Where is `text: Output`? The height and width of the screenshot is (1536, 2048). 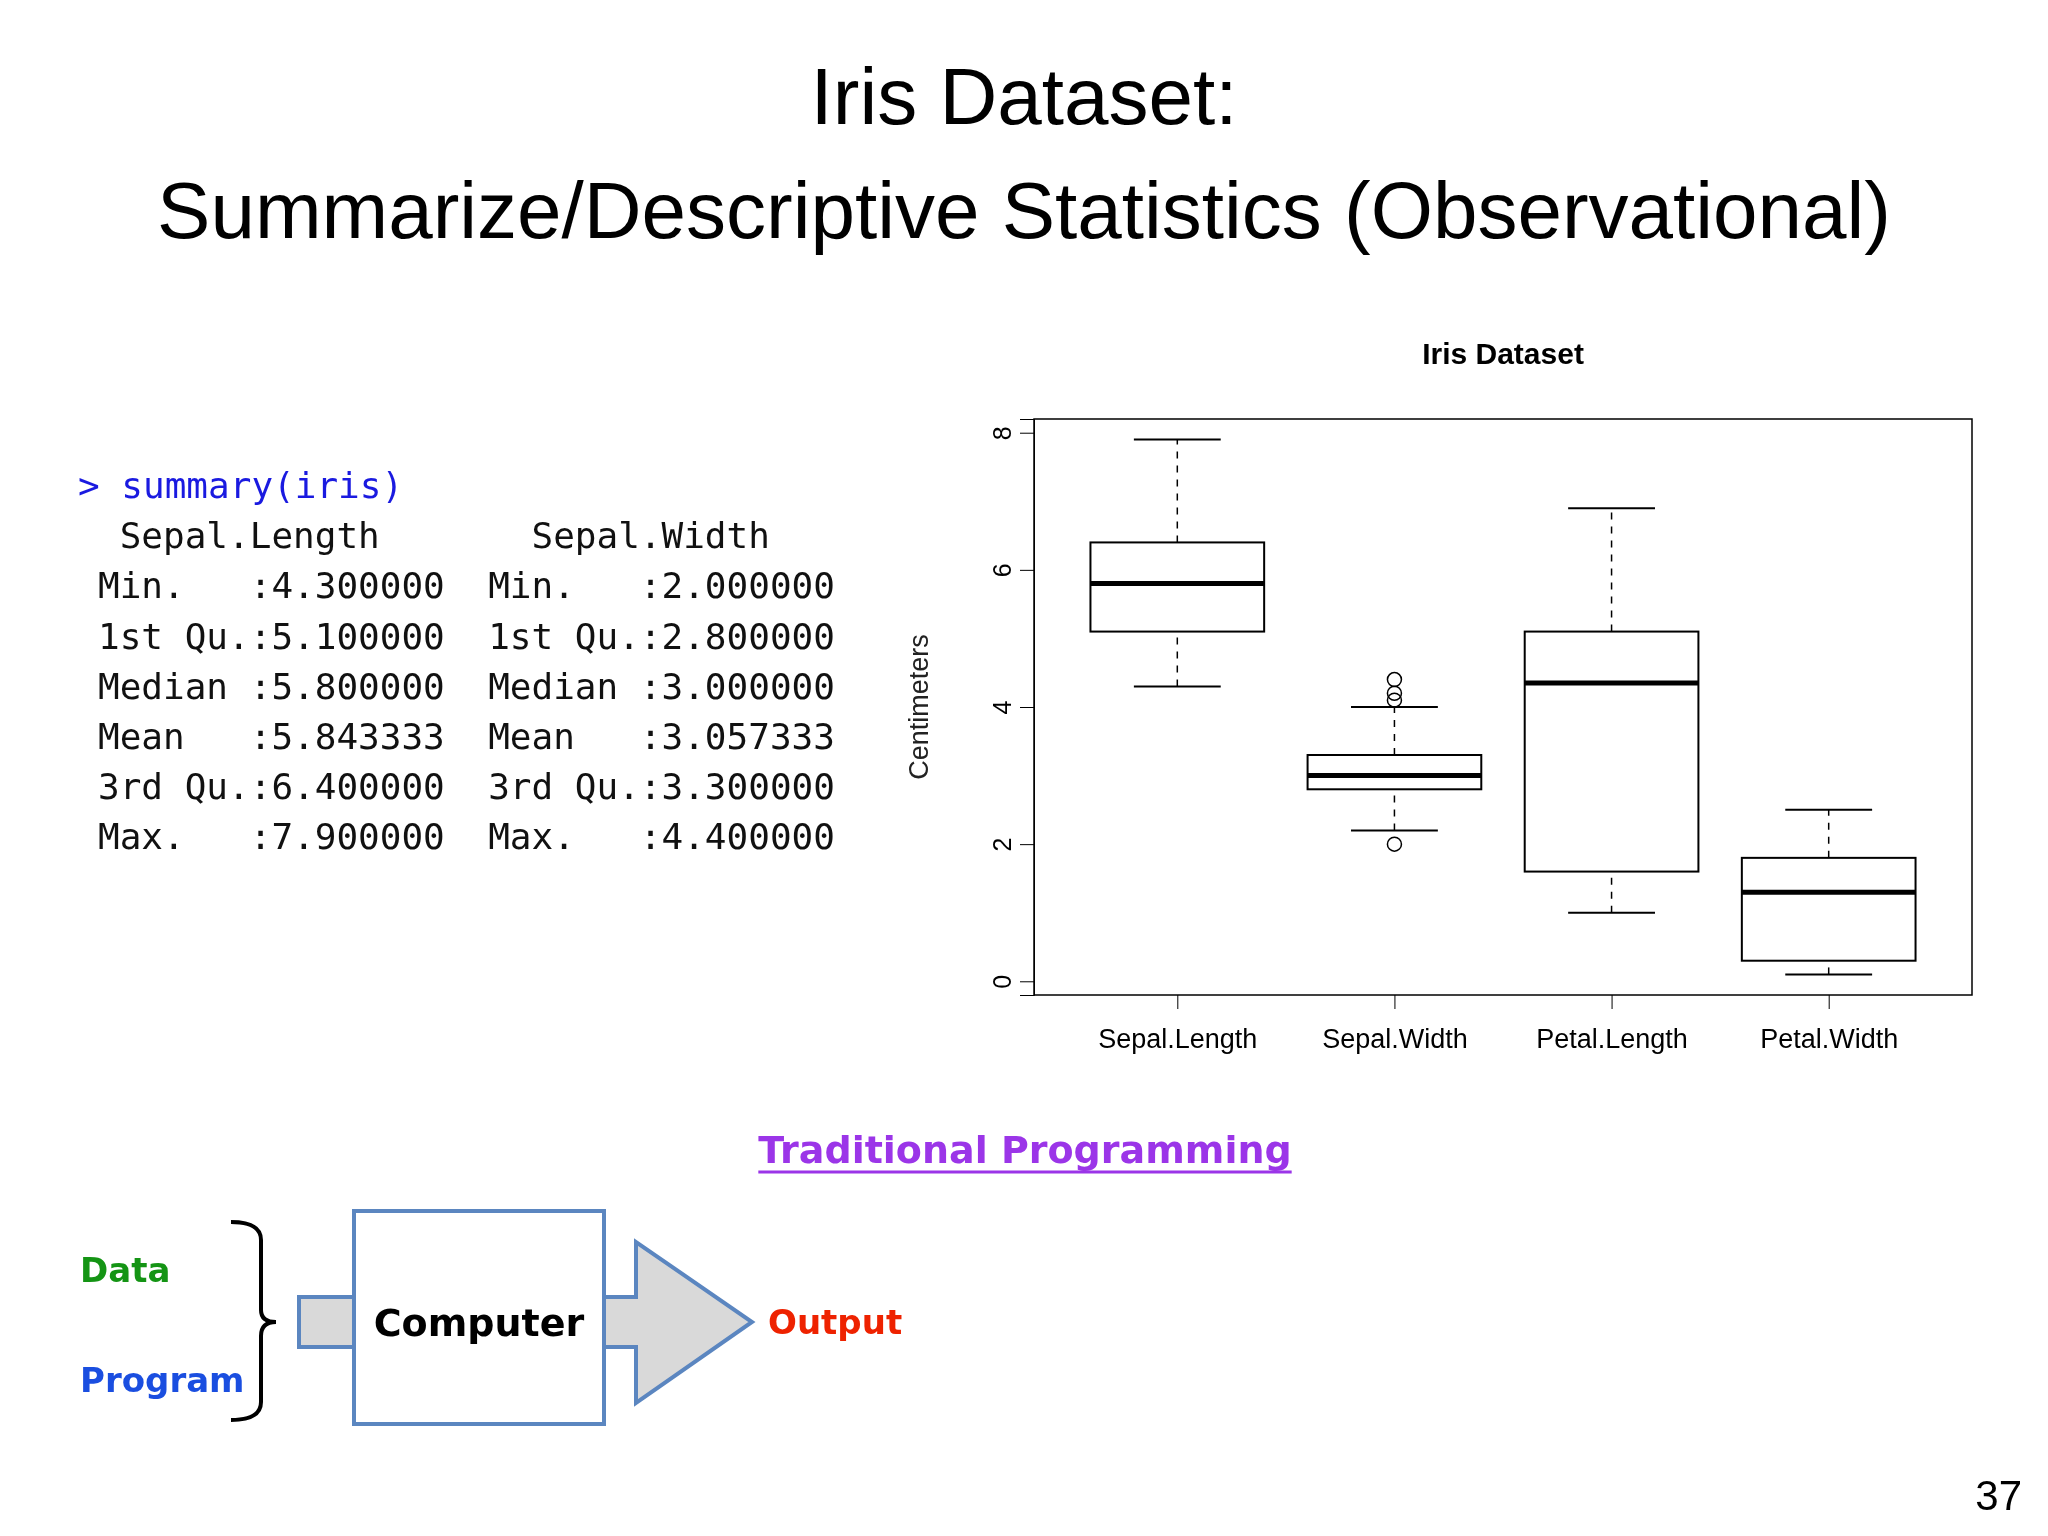 text: Output is located at coordinates (835, 1322).